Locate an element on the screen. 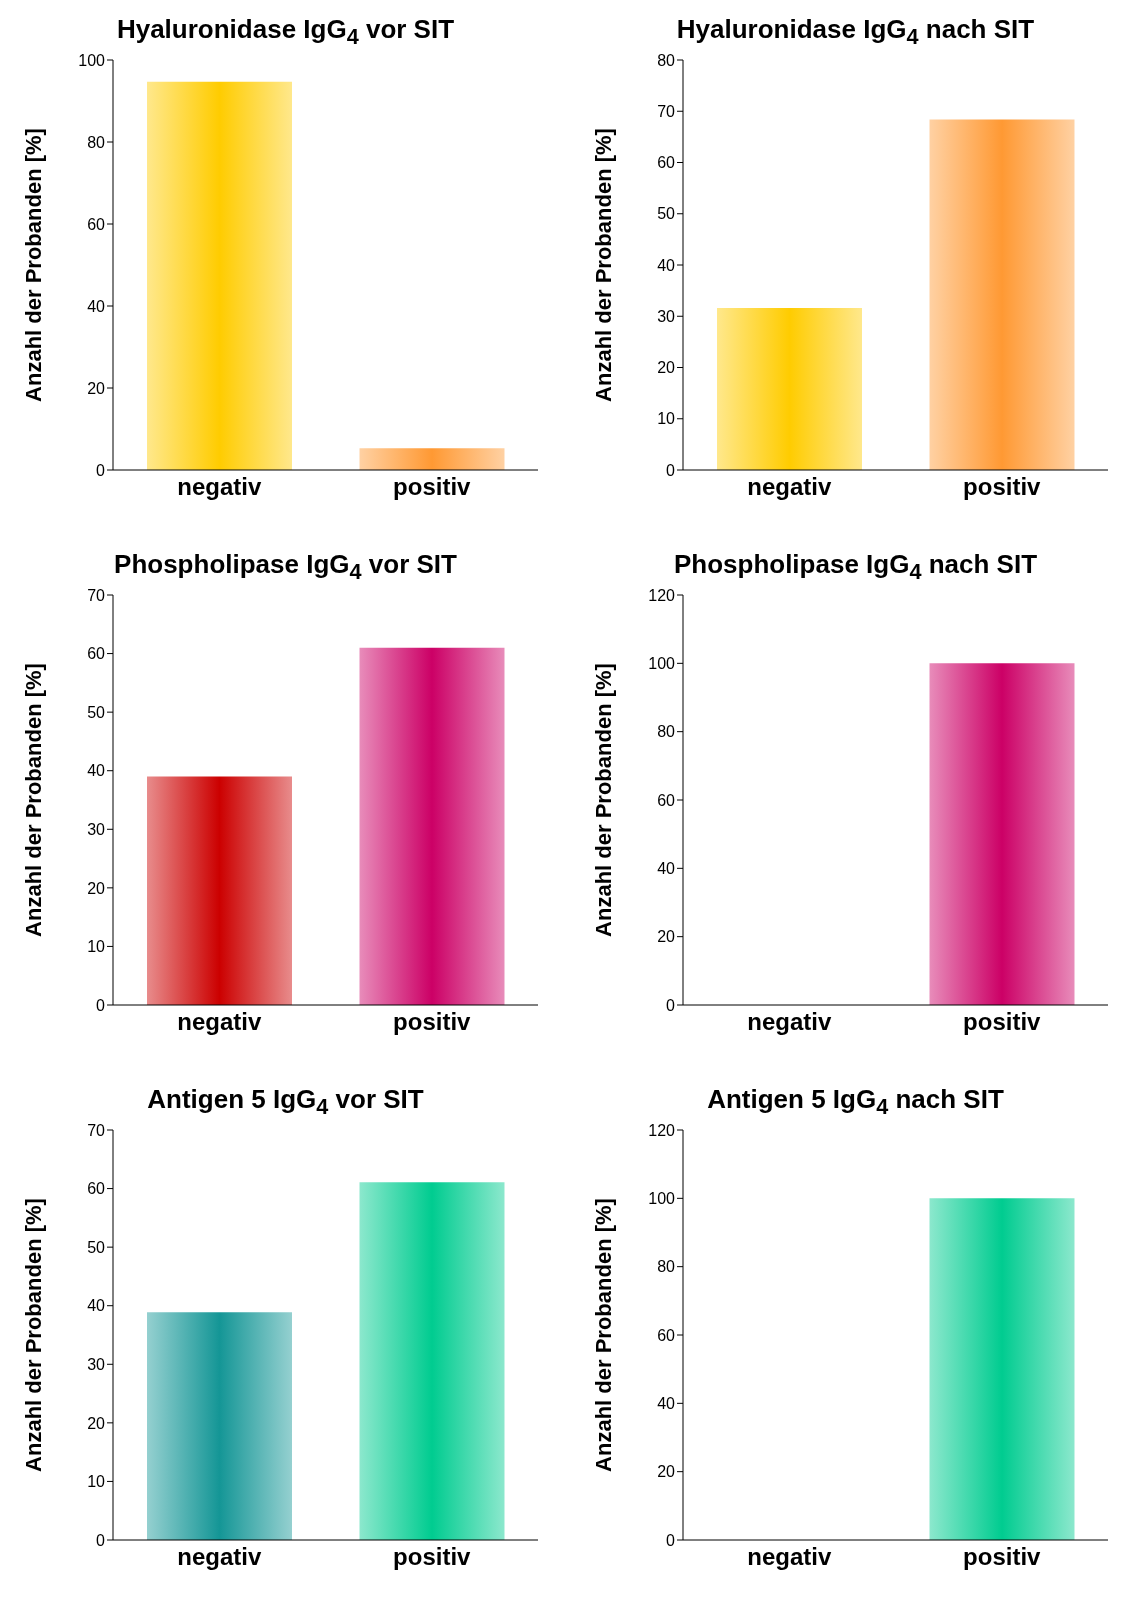  chart-title: Phospholipase IgG$_{4}$ nach SIT is located at coordinates (855, 566).